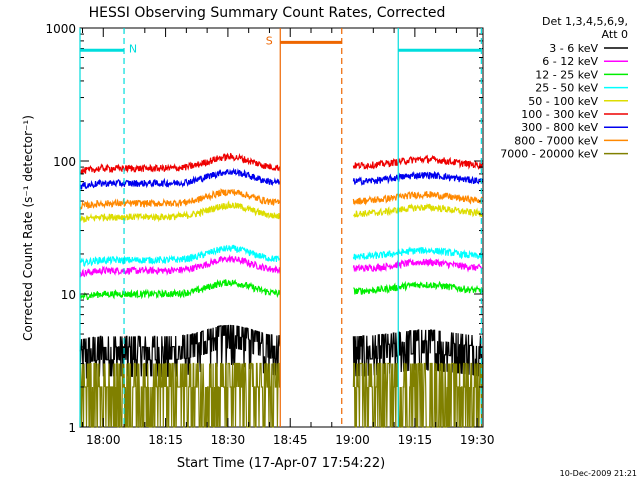 This screenshot has height=480, width=640. What do you see at coordinates (559, 127) in the screenshot?
I see `legend-label: 300 - 800 keV` at bounding box center [559, 127].